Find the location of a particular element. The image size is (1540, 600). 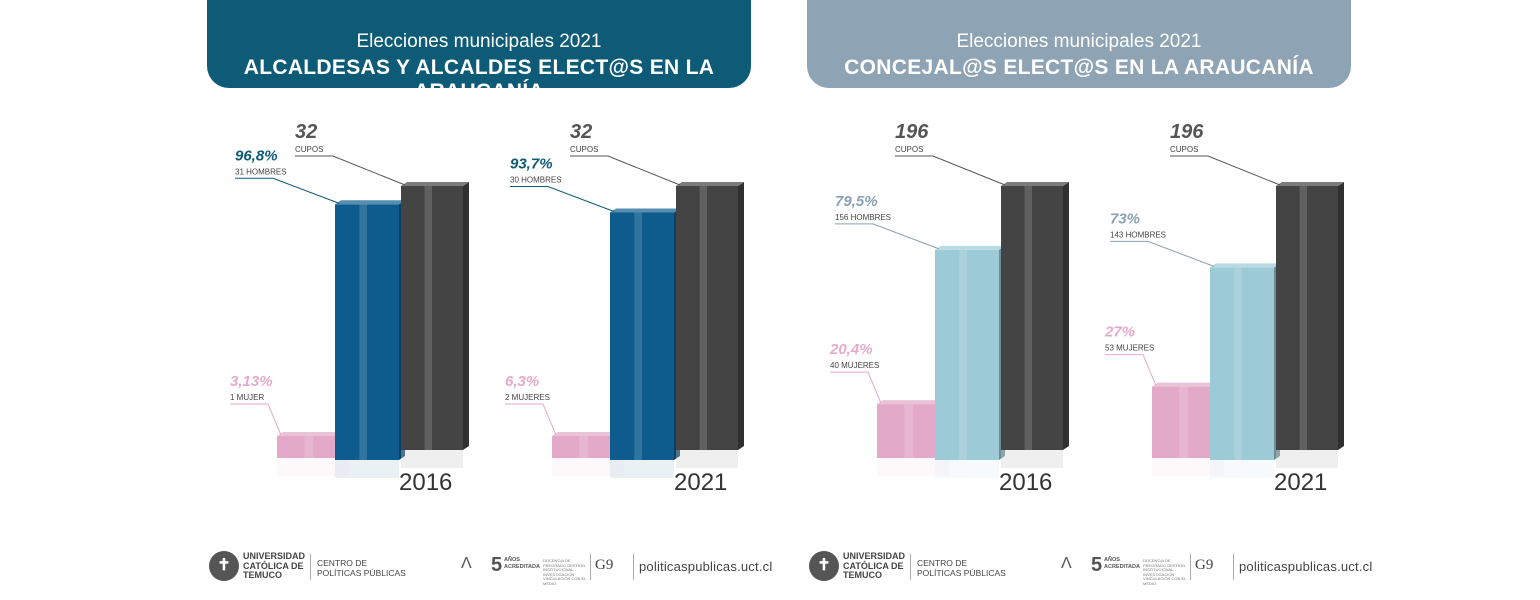

count-label: 53 MUJERES is located at coordinates (1129, 348).